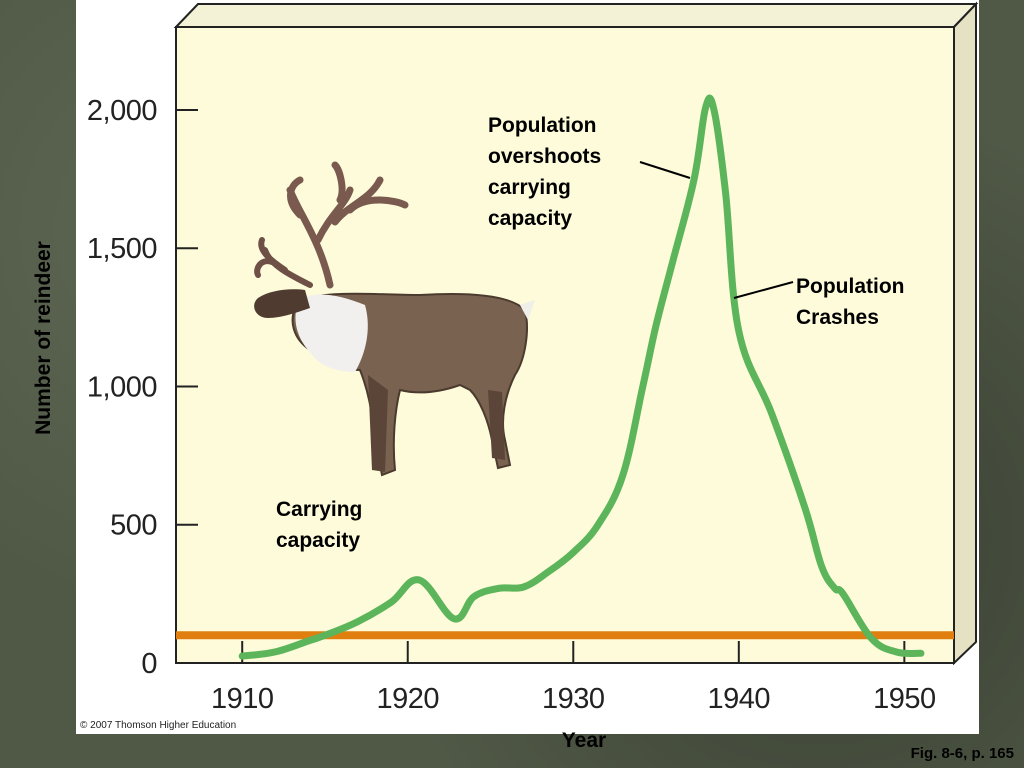  Describe the element at coordinates (547, 172) in the screenshot. I see `annotation-overshoot: Population overshoots carrying capacity` at that location.